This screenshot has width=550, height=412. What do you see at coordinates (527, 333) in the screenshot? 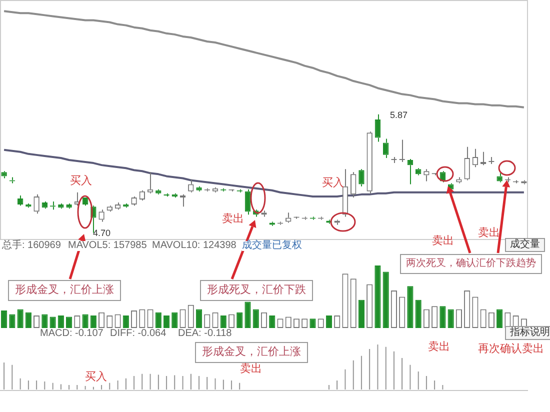
I see `annotation: 指标说明` at bounding box center [527, 333].